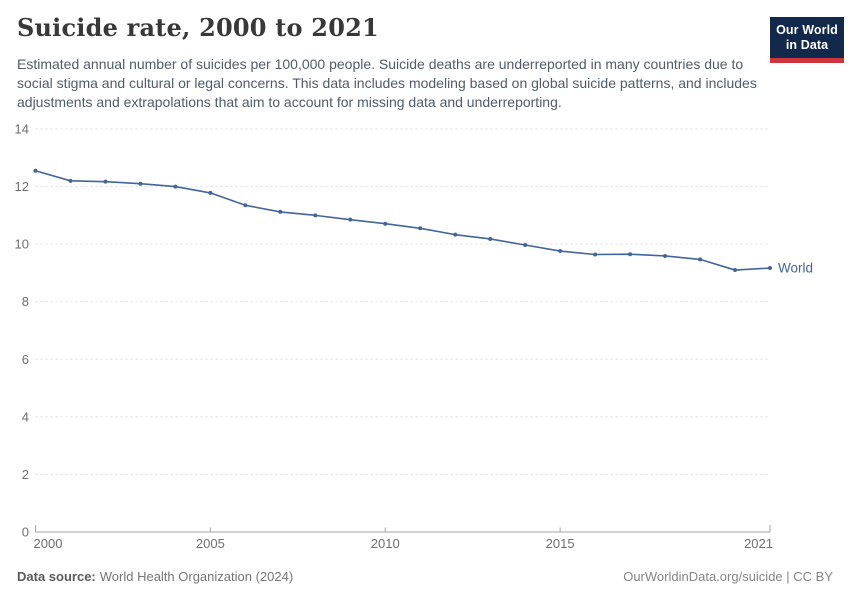 The height and width of the screenshot is (600, 850). Describe the element at coordinates (795, 268) in the screenshot. I see `series-label: World` at that location.